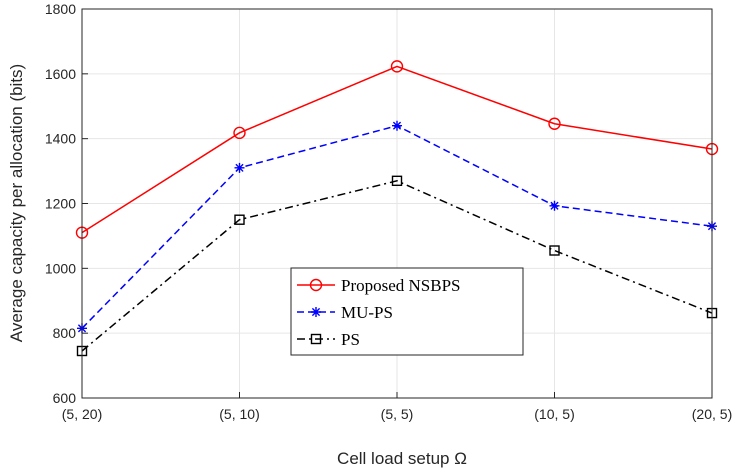 This screenshot has height=476, width=740. What do you see at coordinates (60, 9) in the screenshot?
I see `y-tick-label: 1800` at bounding box center [60, 9].